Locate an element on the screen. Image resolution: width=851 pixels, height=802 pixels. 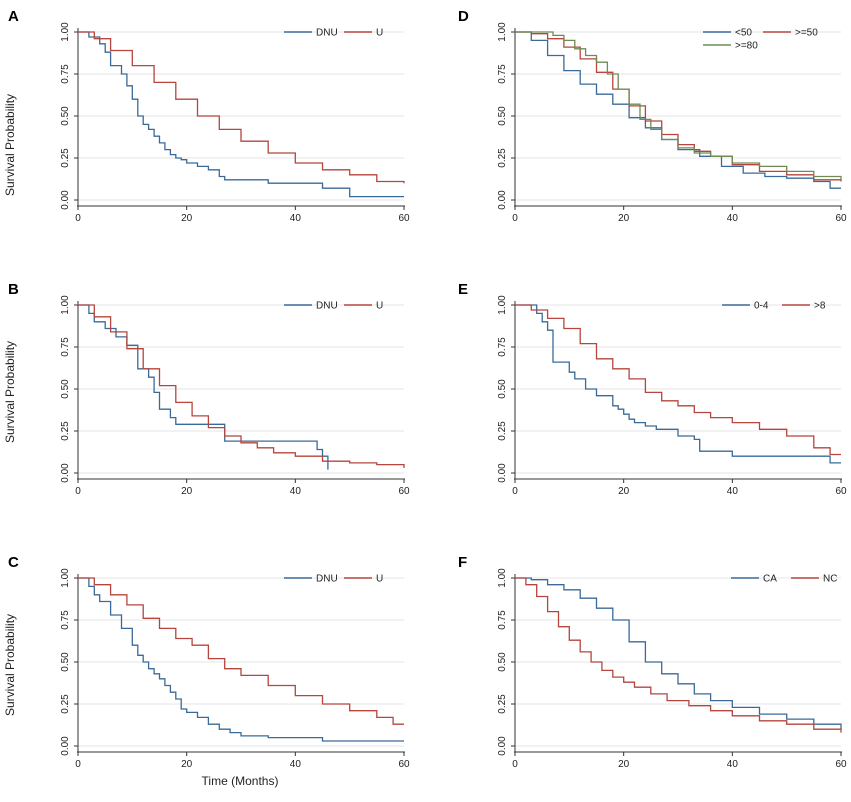
curve->=50 is located at coordinates (678, 106).